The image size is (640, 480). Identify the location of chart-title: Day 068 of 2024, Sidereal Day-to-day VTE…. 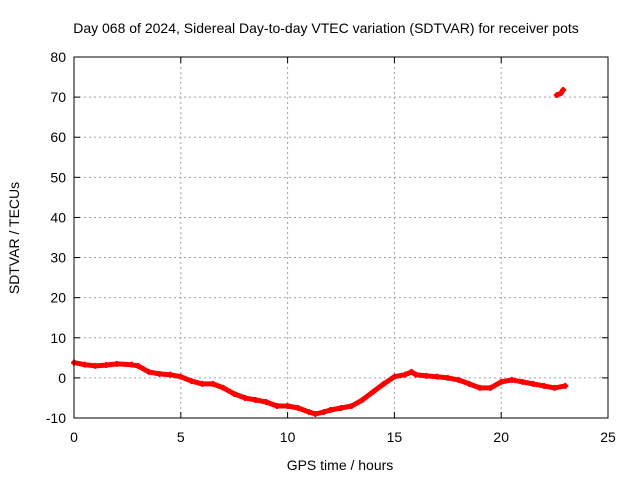
(326, 28).